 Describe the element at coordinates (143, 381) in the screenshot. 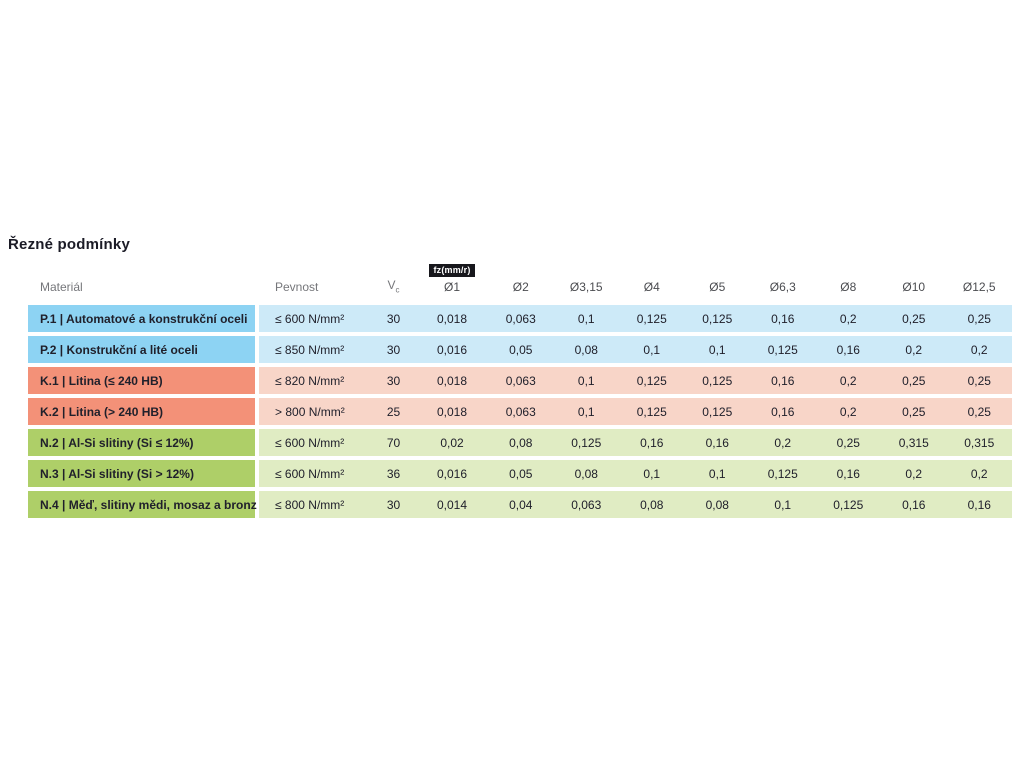

I see `material-cell: K.1 | Litina (≤ 240 HB)` at that location.